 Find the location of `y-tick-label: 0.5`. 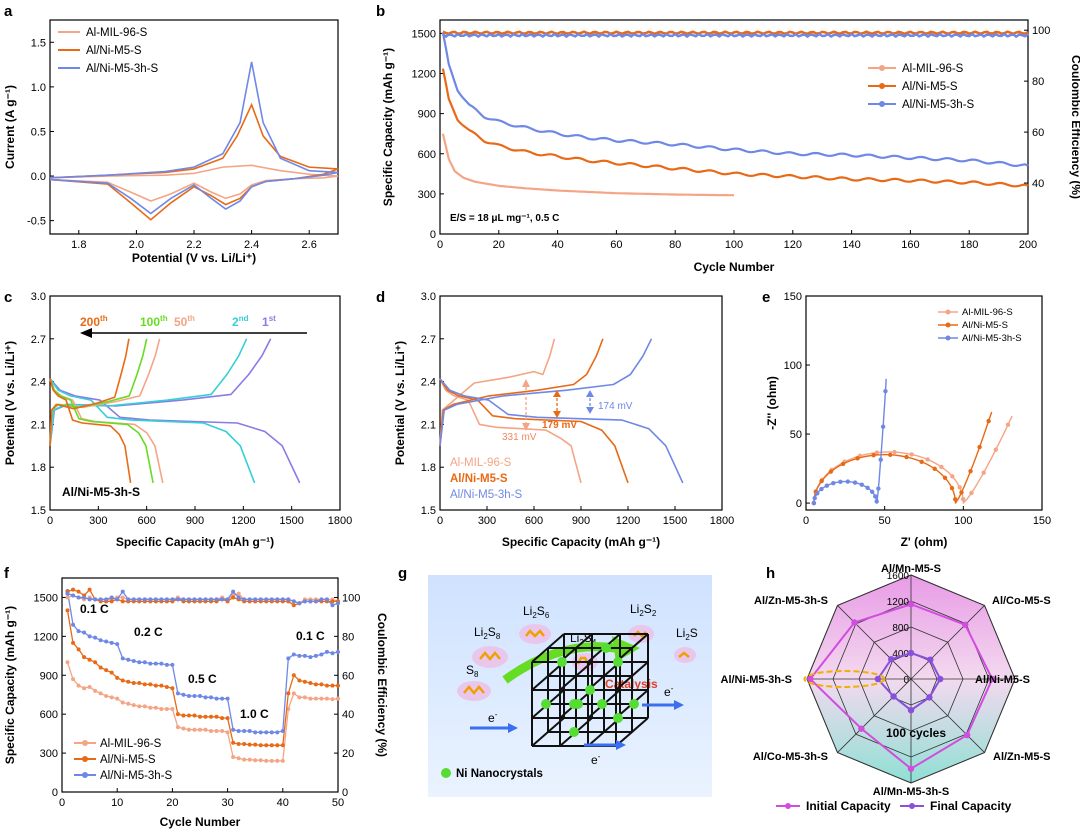

y-tick-label: 0.5 is located at coordinates (38, 132).